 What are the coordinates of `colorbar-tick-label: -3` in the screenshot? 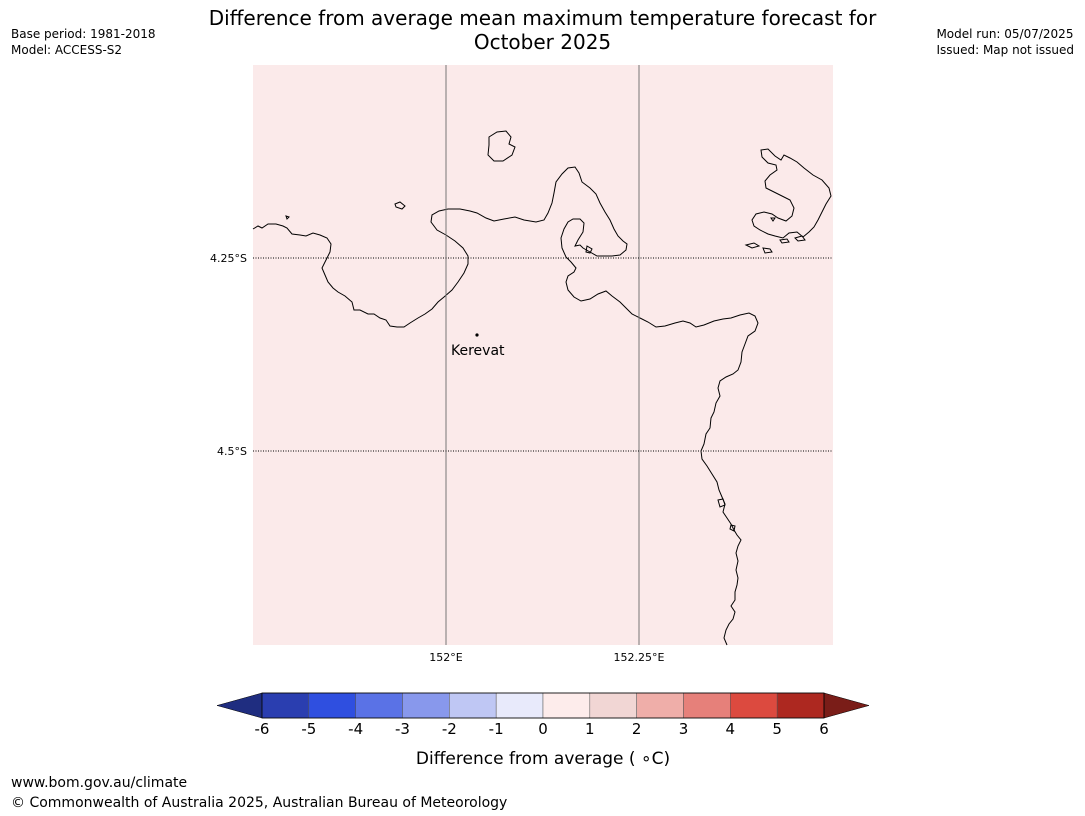 It's located at (402, 729).